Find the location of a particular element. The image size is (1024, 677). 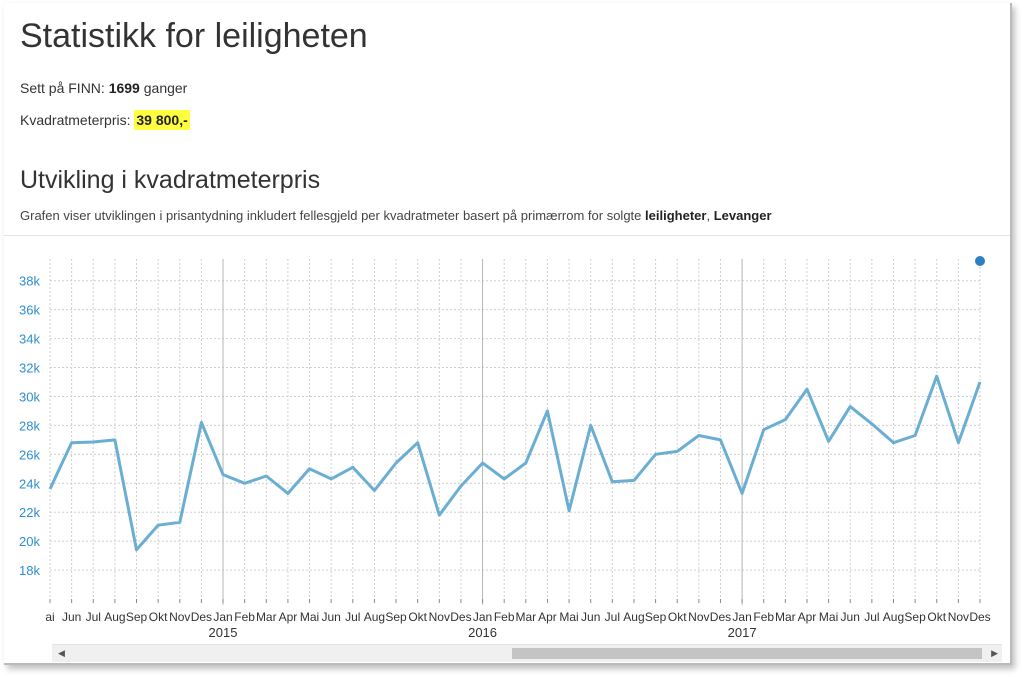

section-title: Utvikling i kvadratmeterpris is located at coordinates (170, 180).